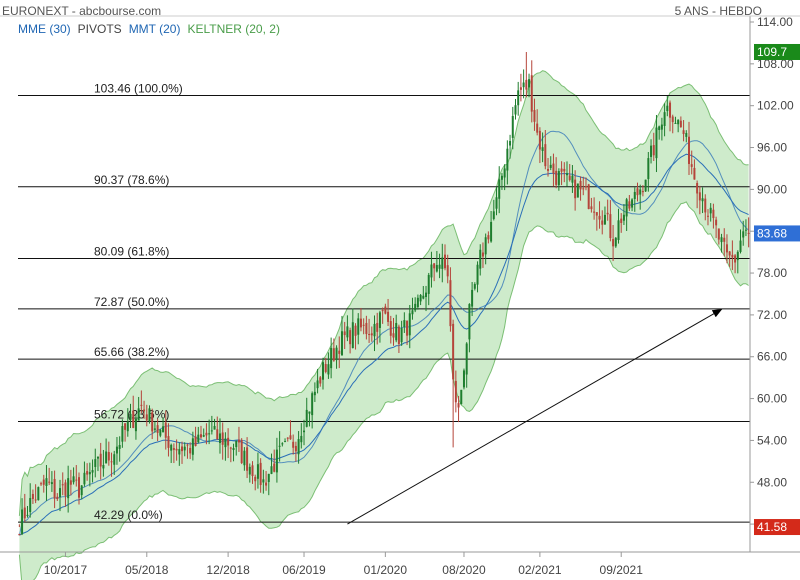 The height and width of the screenshot is (580, 800). I want to click on legend-item-3: KELTNER (20, 2), so click(233, 29).